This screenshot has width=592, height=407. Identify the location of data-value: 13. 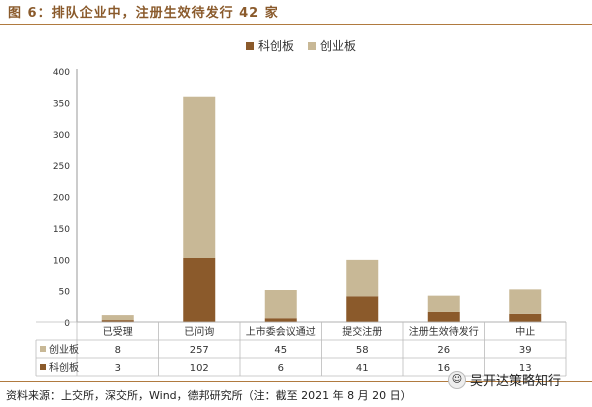
(525, 368).